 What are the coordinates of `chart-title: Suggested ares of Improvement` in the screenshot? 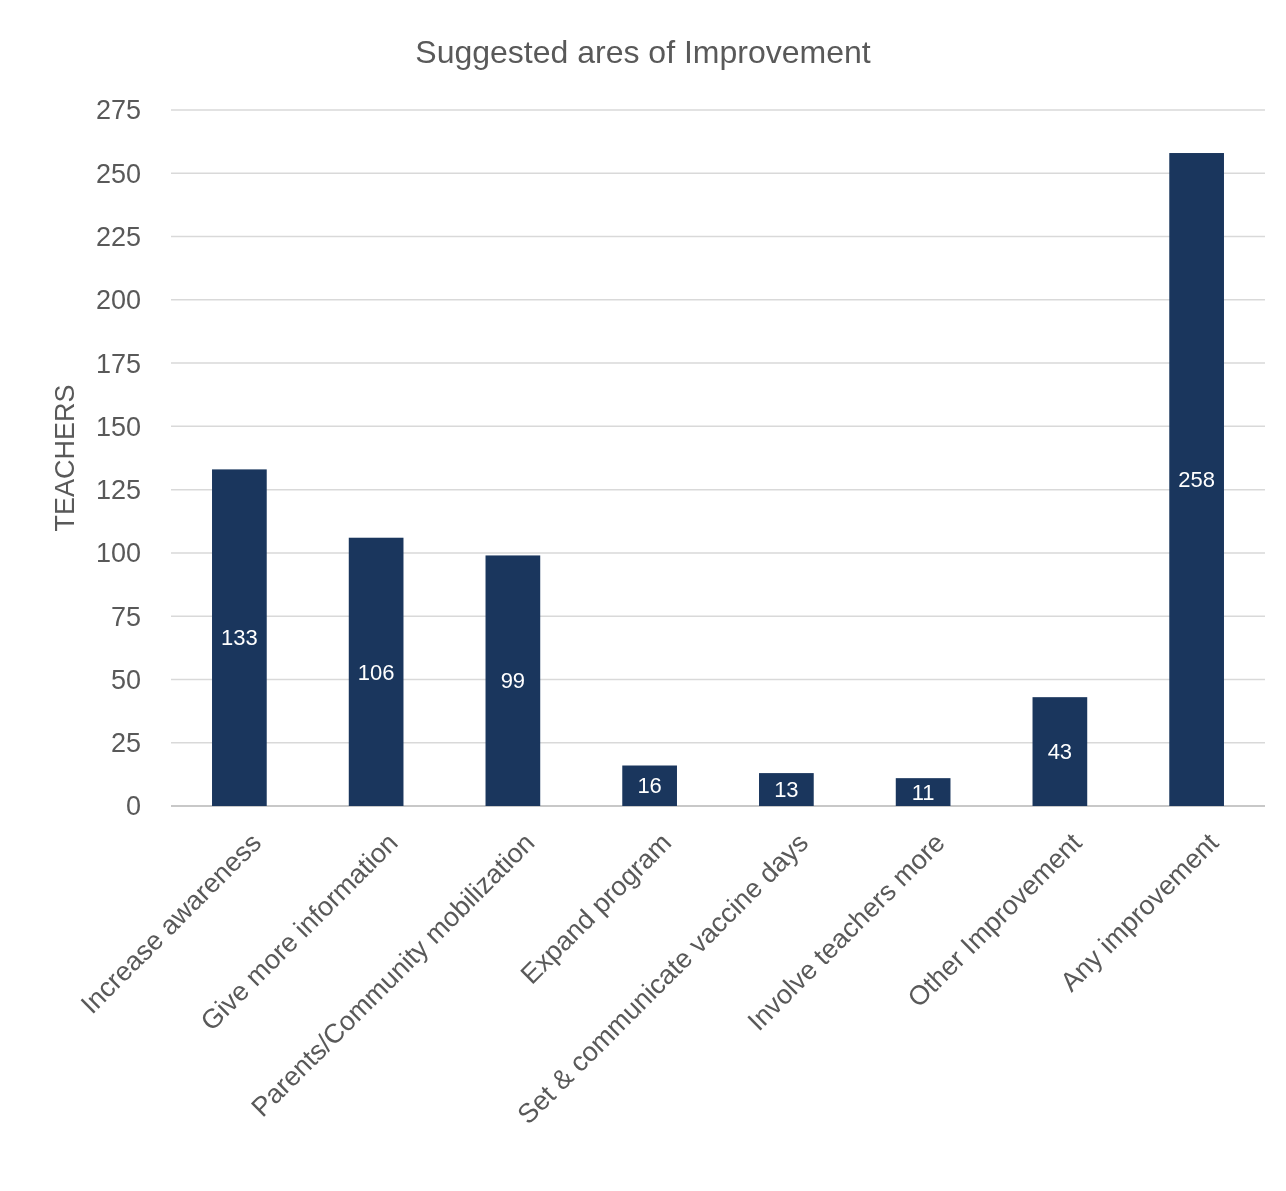 It's located at (643, 52).